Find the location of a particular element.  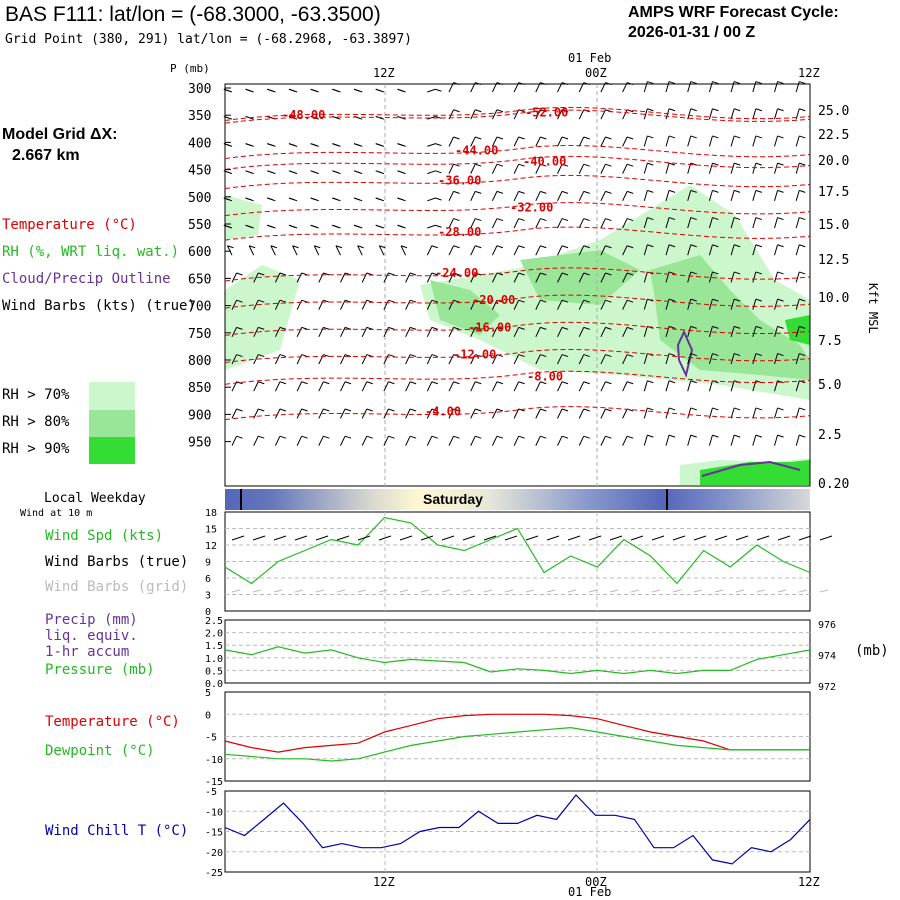

legend-cloud-outline: Cloud/Precip Outline is located at coordinates (86, 279).